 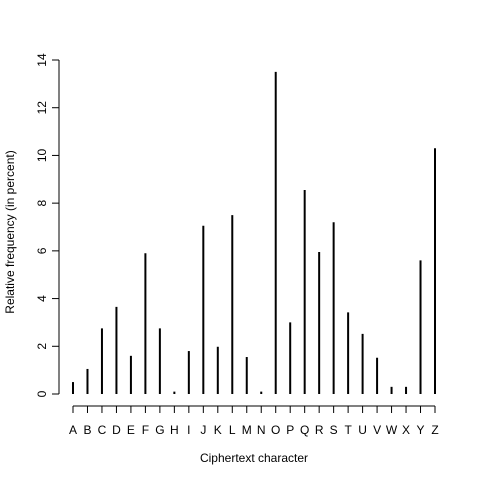 What do you see at coordinates (116, 430) in the screenshot?
I see `x-tick-label-D: D` at bounding box center [116, 430].